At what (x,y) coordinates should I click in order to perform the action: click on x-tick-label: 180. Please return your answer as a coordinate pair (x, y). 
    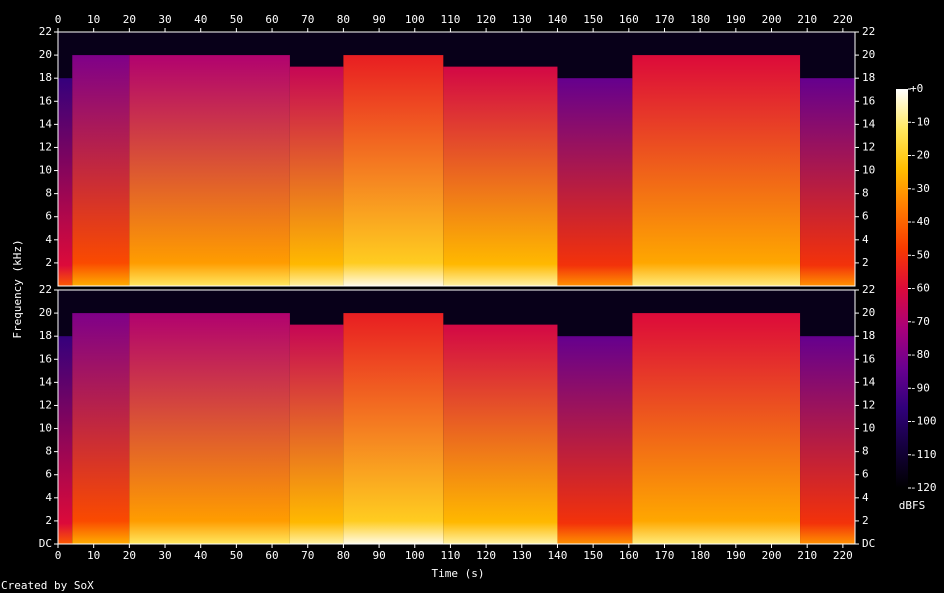
    Looking at the image, I should click on (700, 555).